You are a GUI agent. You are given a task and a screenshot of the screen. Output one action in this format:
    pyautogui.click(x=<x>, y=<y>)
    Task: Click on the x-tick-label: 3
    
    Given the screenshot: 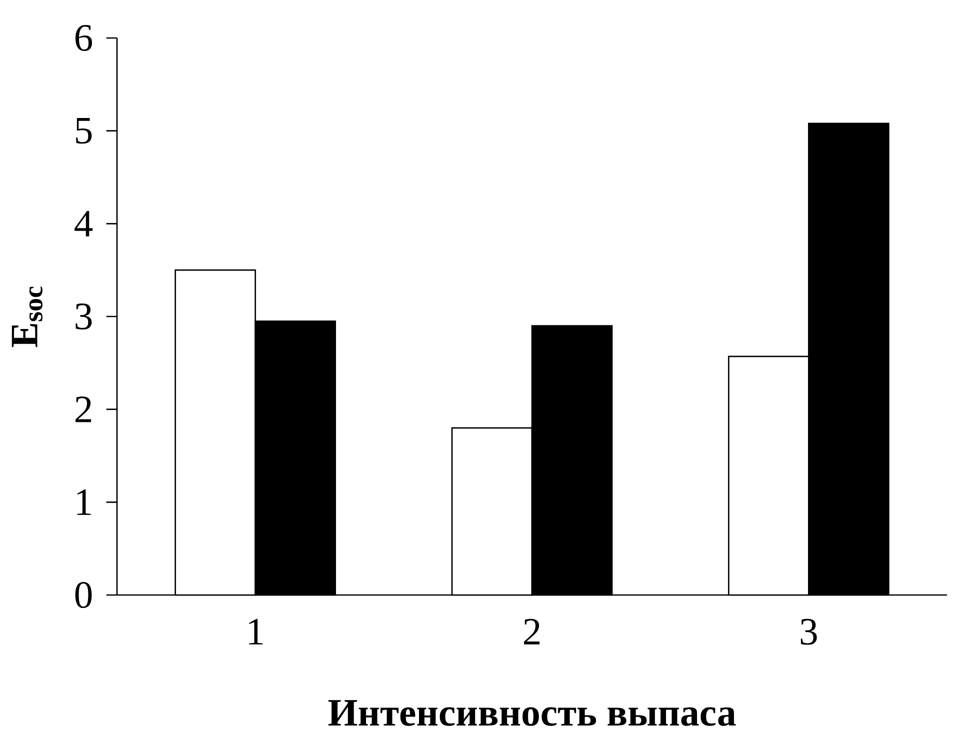 What is the action you would take?
    pyautogui.click(x=808, y=631)
    